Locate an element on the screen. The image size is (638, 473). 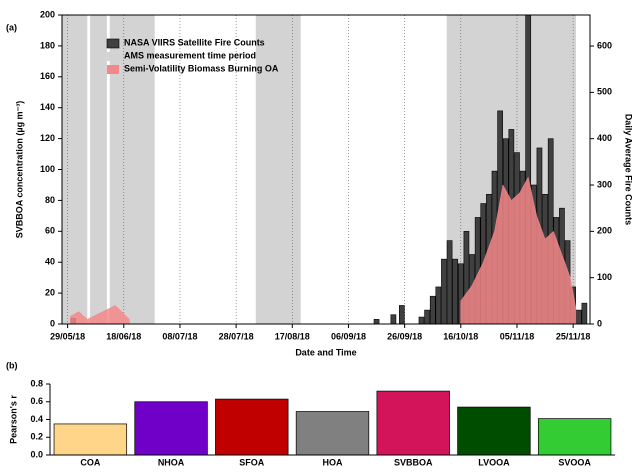
x-tick-label: SFOA is located at coordinates (252, 462).